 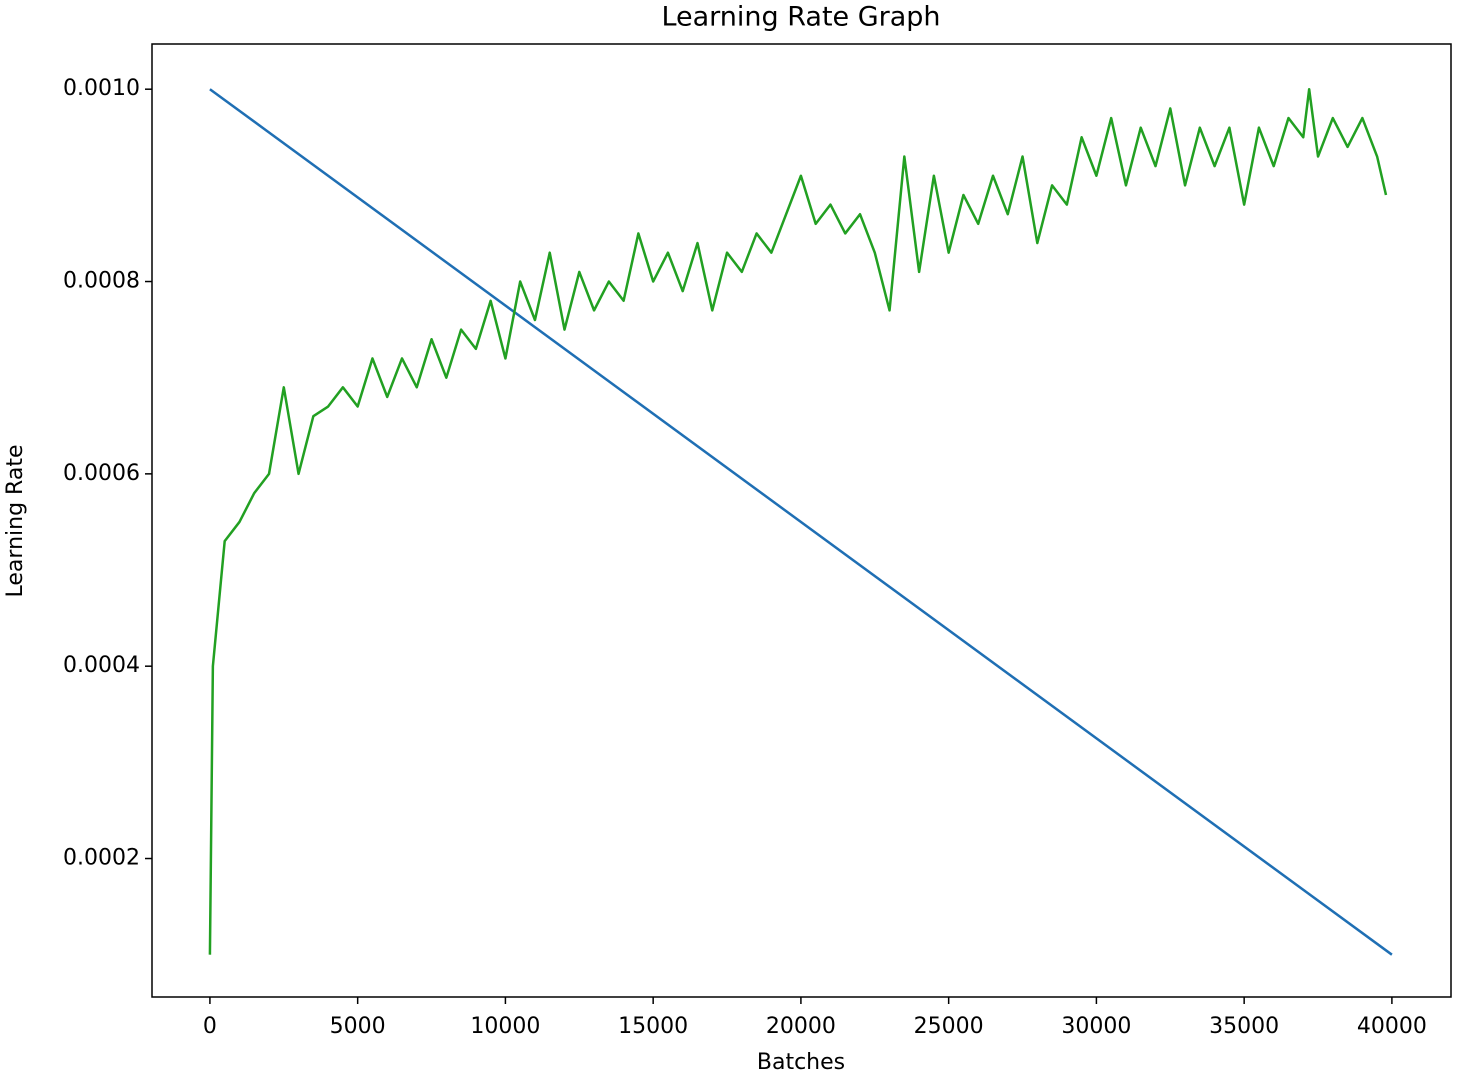 I want to click on x-tick-label: 25000, so click(x=949, y=1026).